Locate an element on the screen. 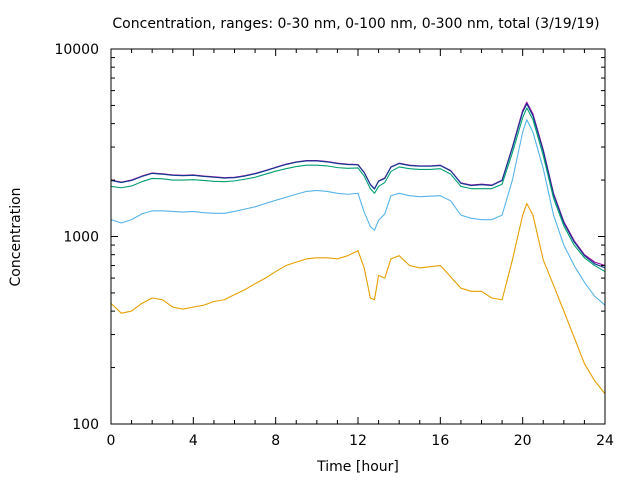 The image size is (640, 480). x-tick-label: 8 is located at coordinates (275, 441).